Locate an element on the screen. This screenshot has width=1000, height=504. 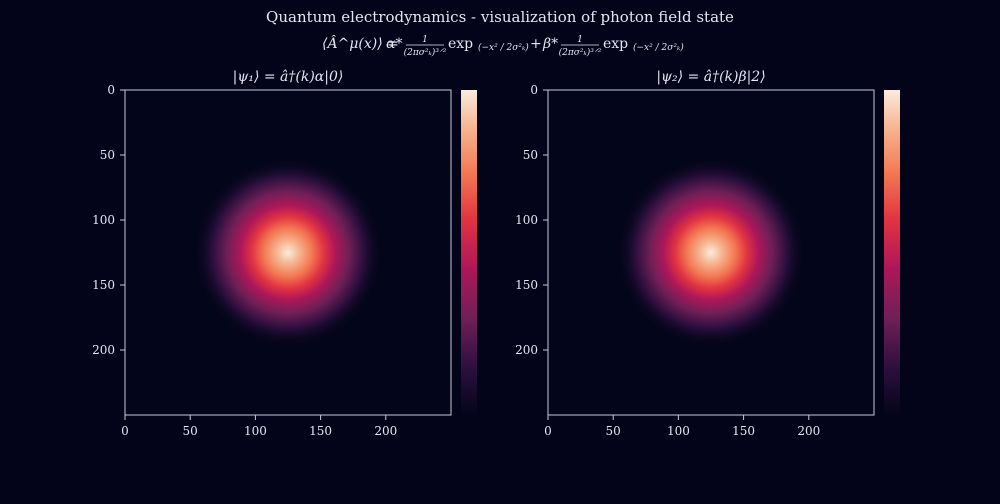
formula-exp-2: exp is located at coordinates (615, 44).